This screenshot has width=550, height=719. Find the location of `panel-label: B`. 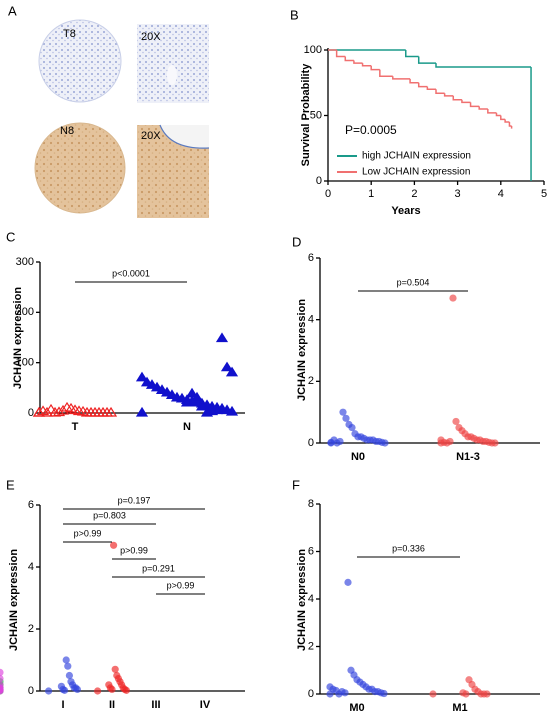

panel-label: B is located at coordinates (294, 14).